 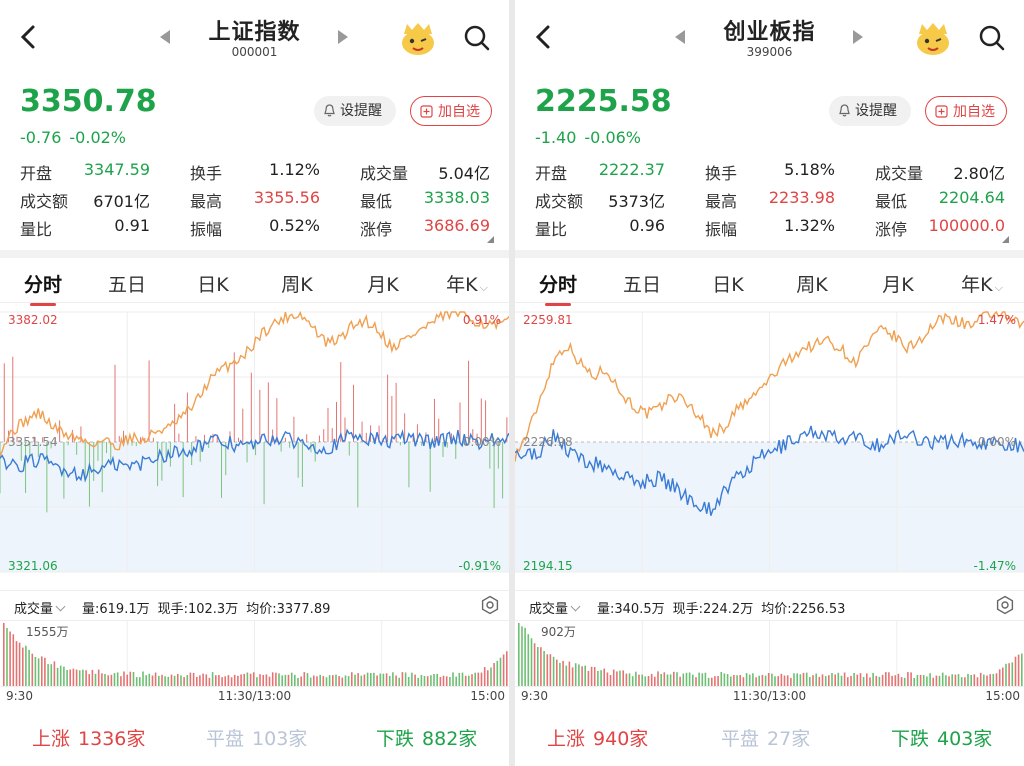 What do you see at coordinates (971, 197) in the screenshot?
I see `stat-value: 2204.64` at bounding box center [971, 197].